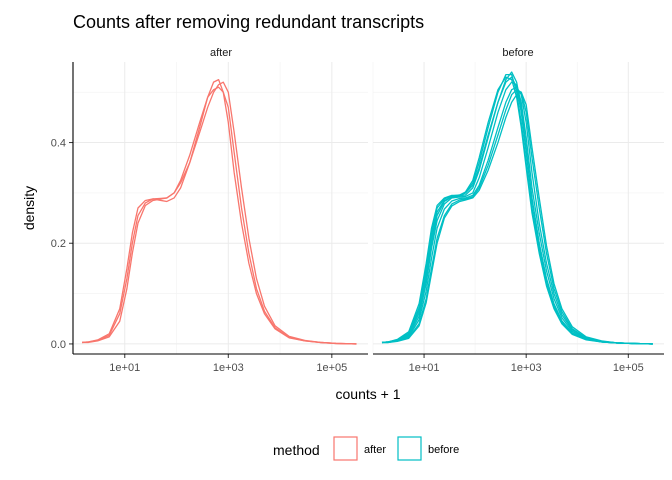 The image size is (672, 480). I want to click on y-tick-label: 0.4, so click(58, 144).